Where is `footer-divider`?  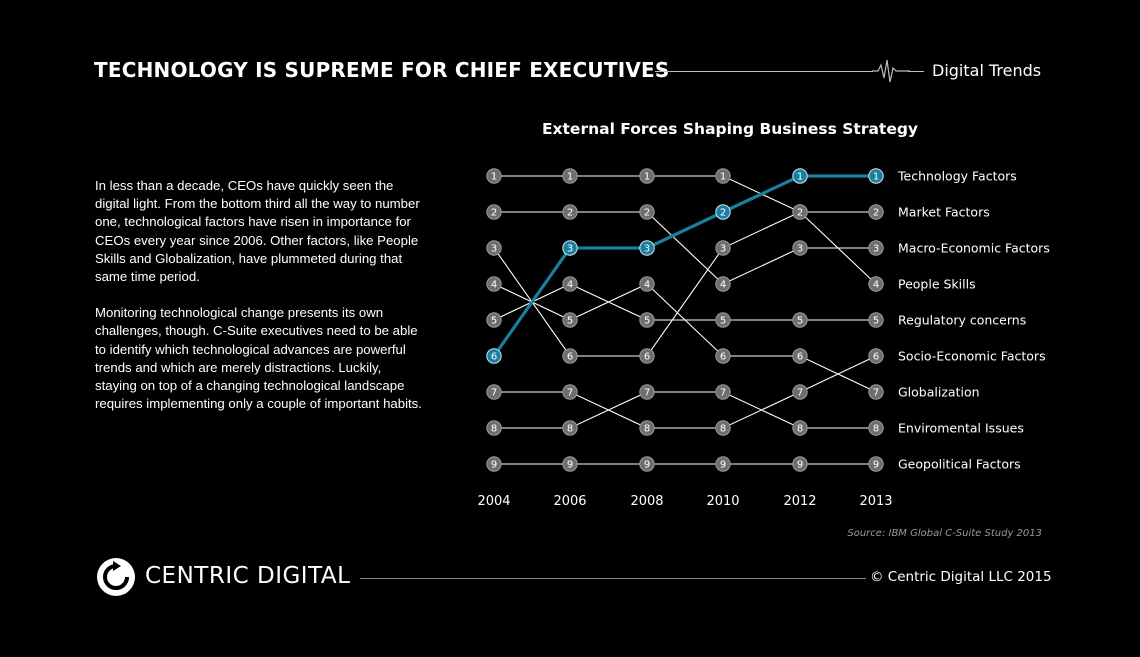
footer-divider is located at coordinates (613, 578).